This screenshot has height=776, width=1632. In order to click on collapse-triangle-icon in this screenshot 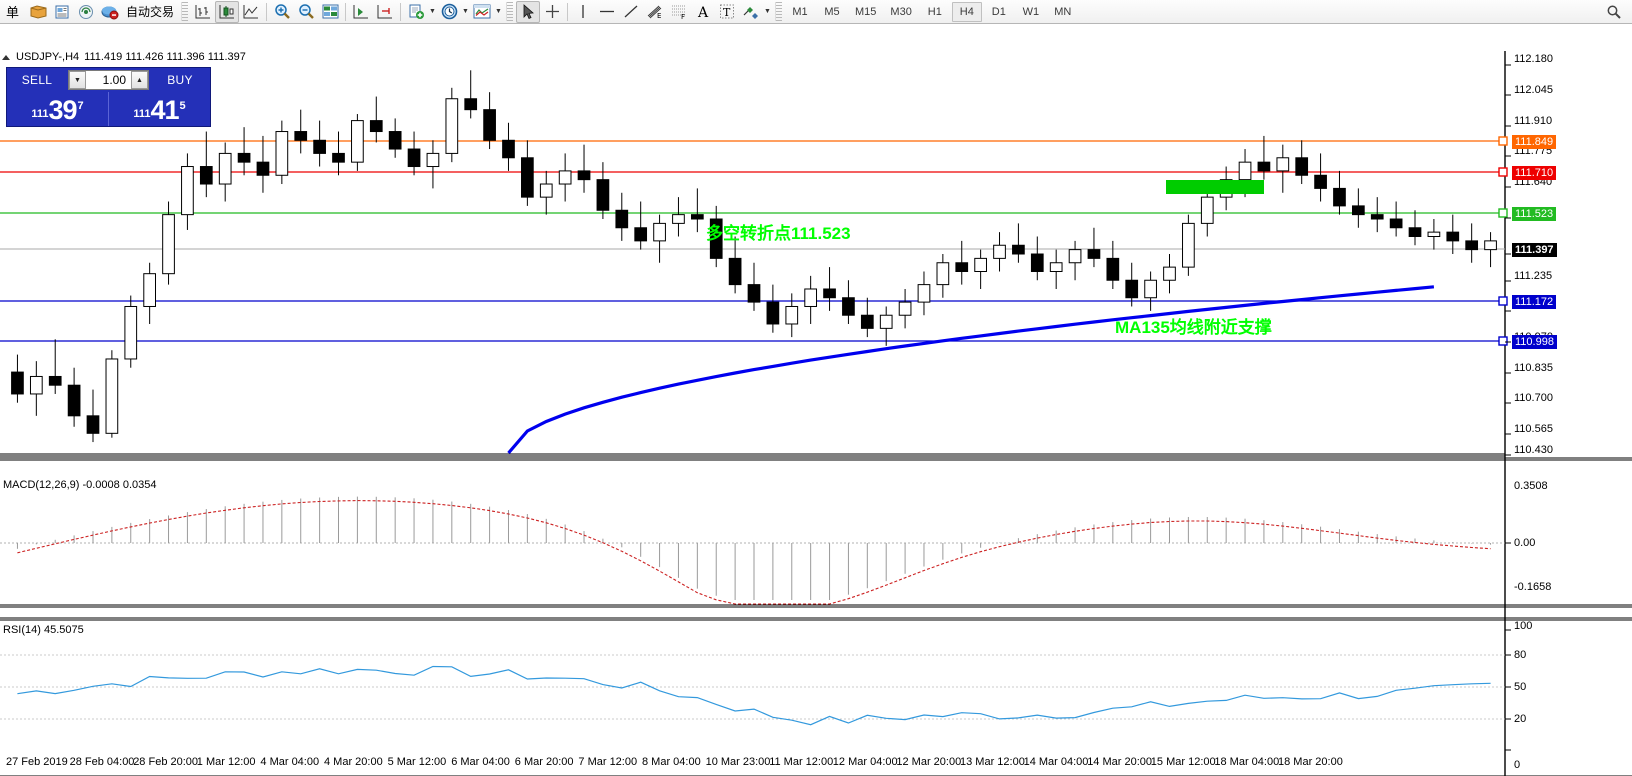, I will do `click(6, 57)`.